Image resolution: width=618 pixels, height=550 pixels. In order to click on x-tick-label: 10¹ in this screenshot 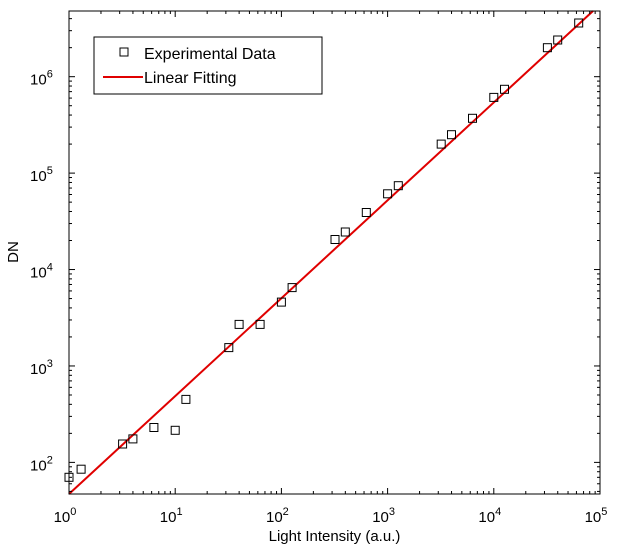, I will do `click(171, 516)`.